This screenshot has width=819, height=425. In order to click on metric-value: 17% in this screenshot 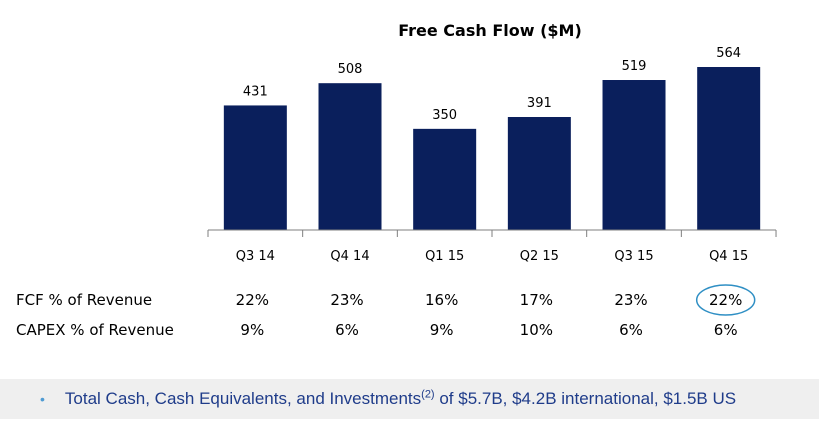, I will do `click(536, 300)`.